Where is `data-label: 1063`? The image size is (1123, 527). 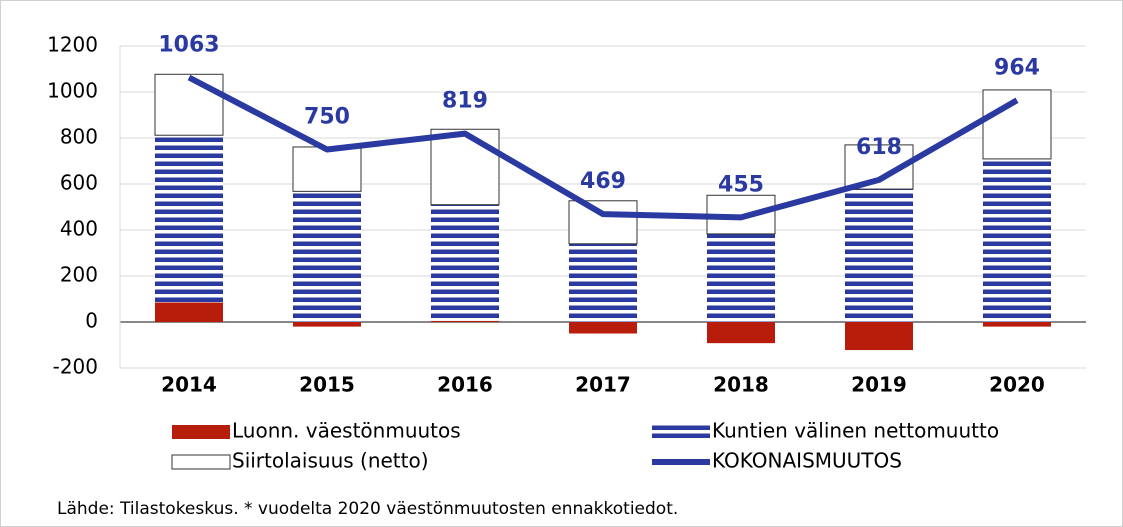
data-label: 1063 is located at coordinates (188, 45).